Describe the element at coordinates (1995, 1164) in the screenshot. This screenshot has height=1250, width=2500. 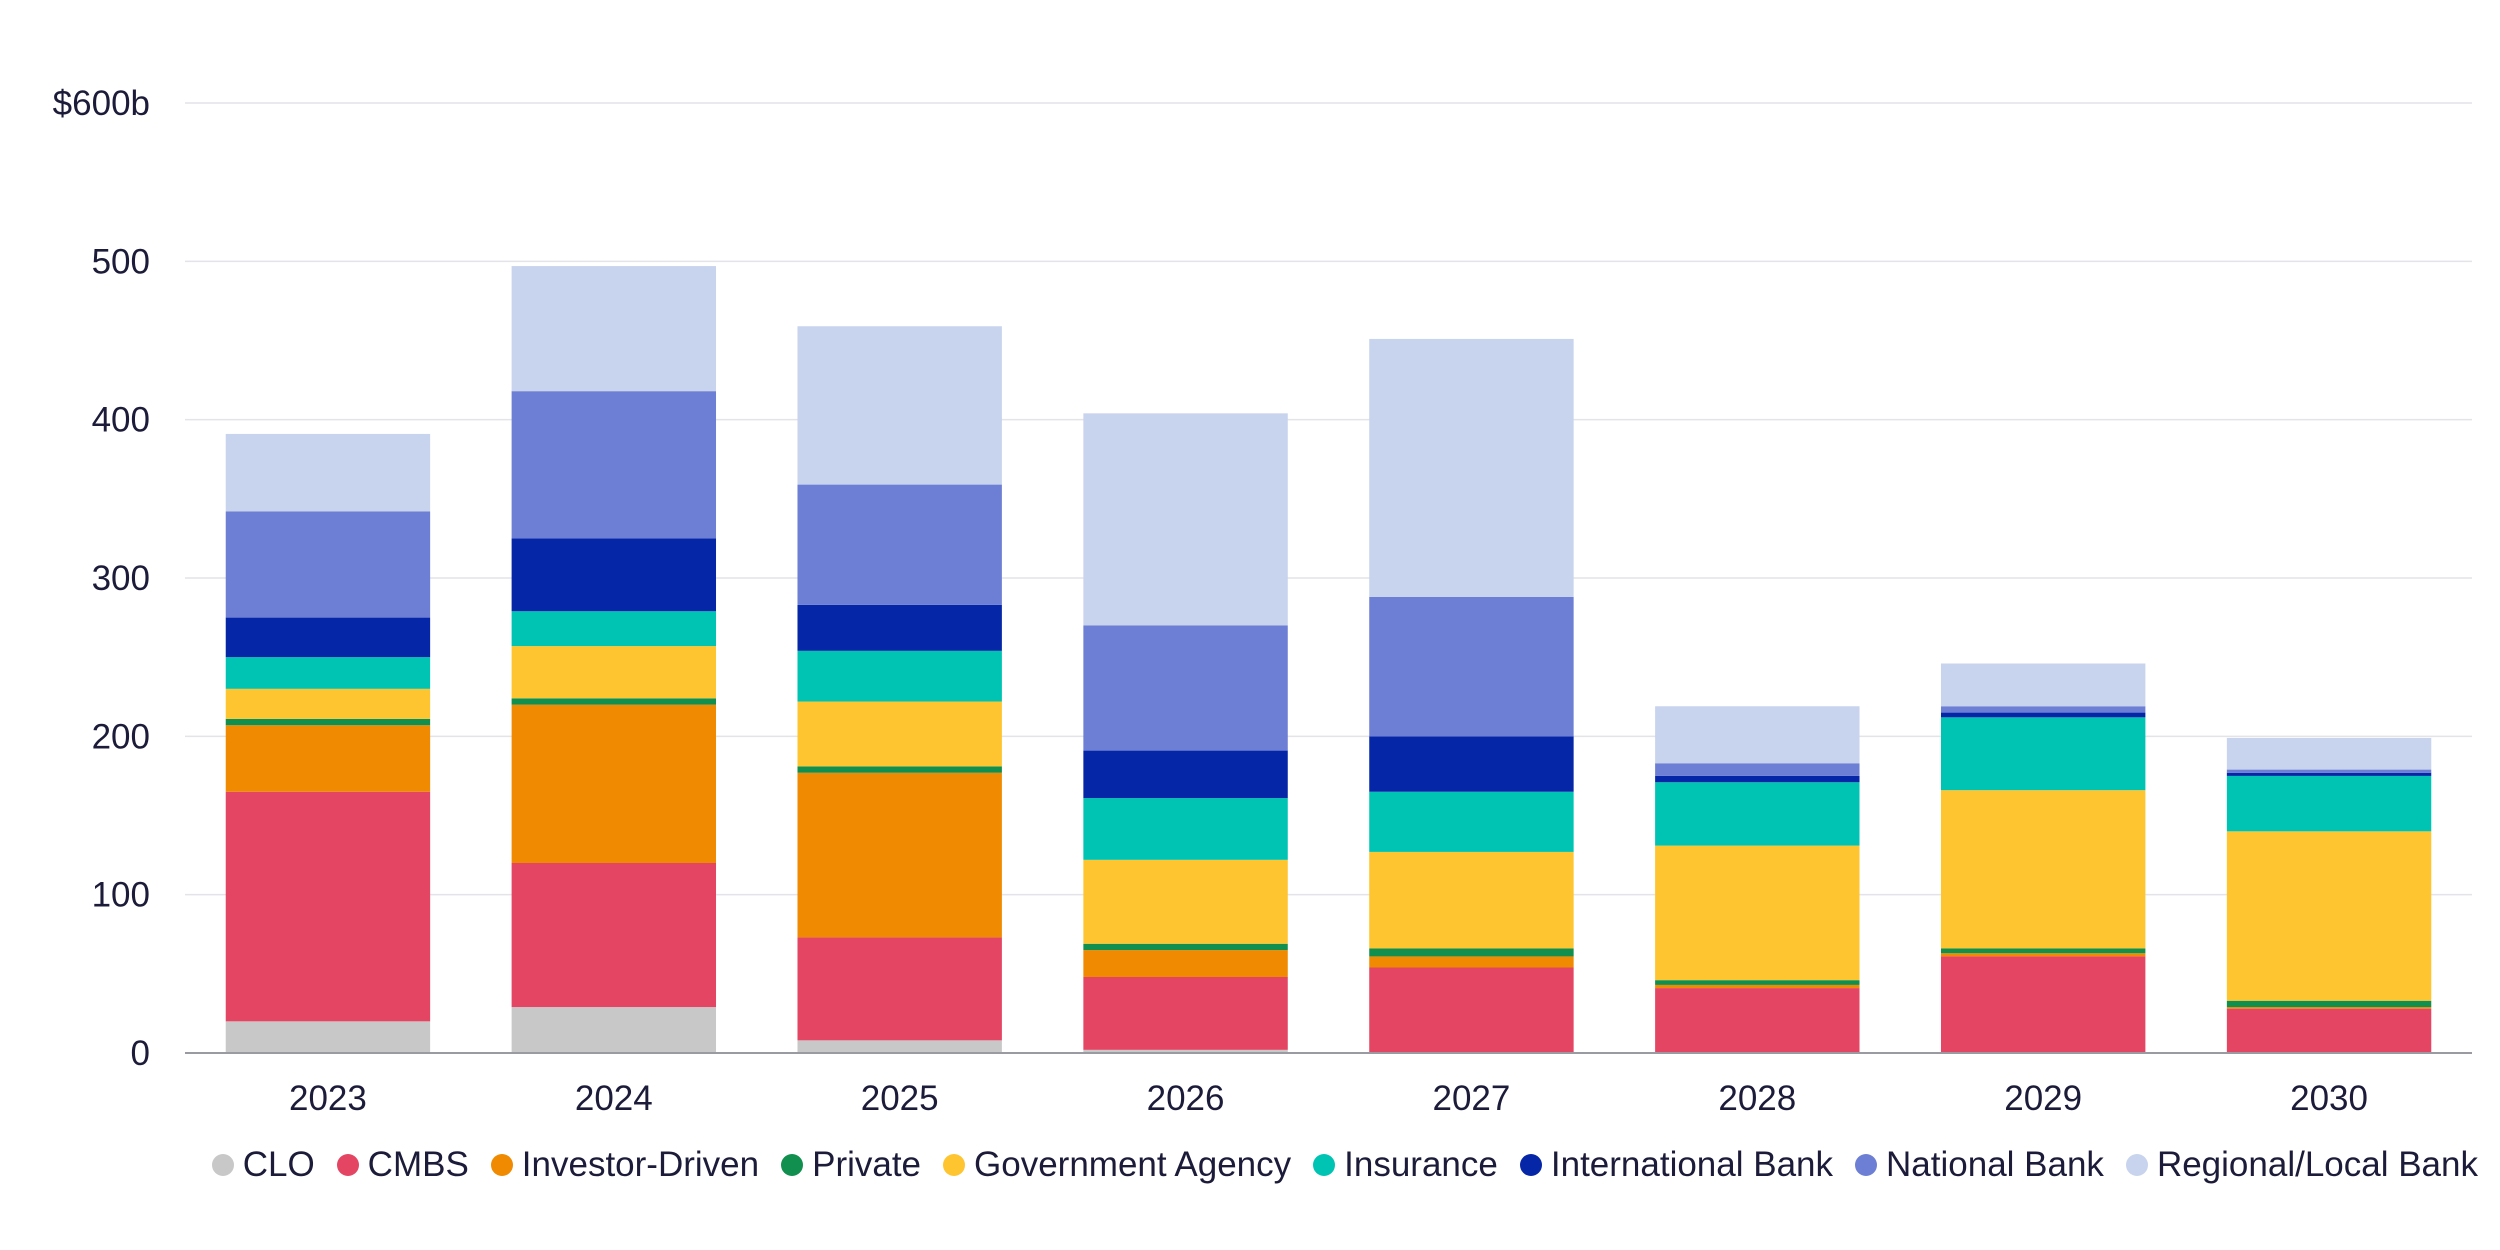
I see `legend-label: National Bank` at that location.